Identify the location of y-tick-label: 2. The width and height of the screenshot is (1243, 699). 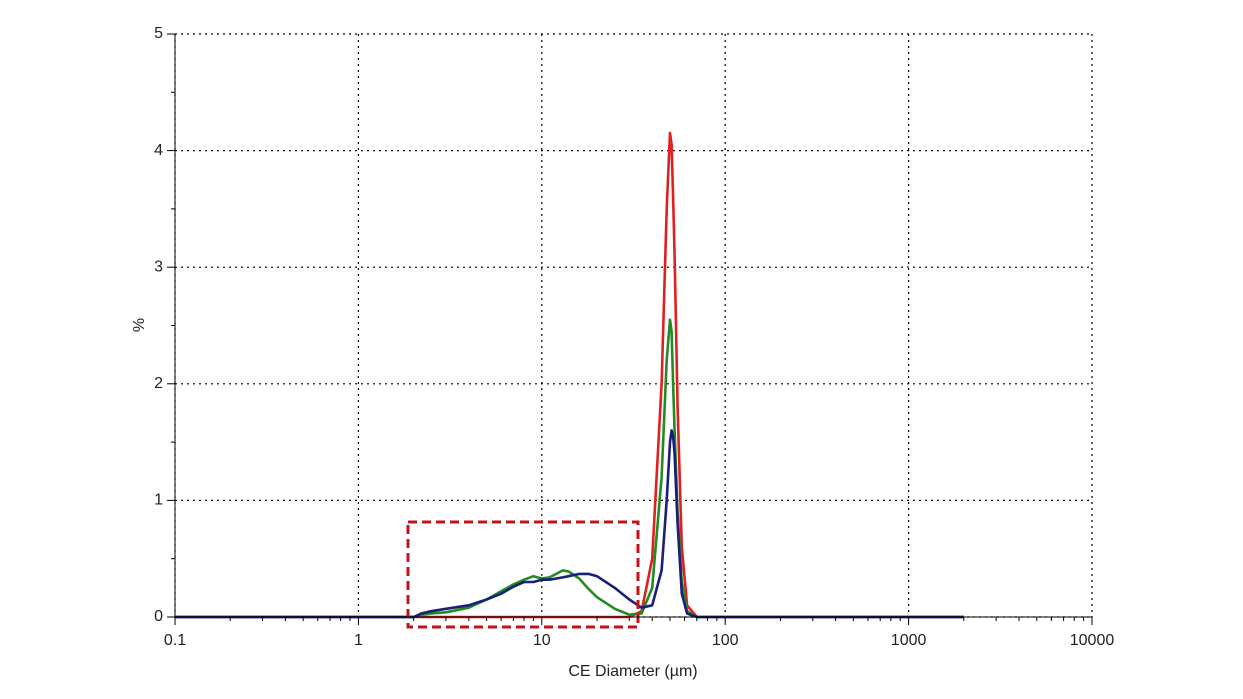
(158, 383).